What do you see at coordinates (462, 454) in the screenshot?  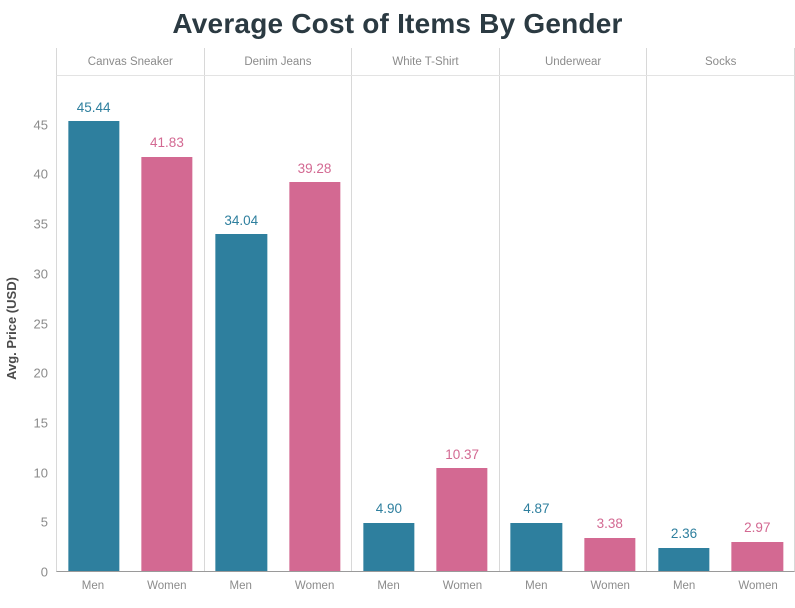 I see `bar-value-label: 10.37` at bounding box center [462, 454].